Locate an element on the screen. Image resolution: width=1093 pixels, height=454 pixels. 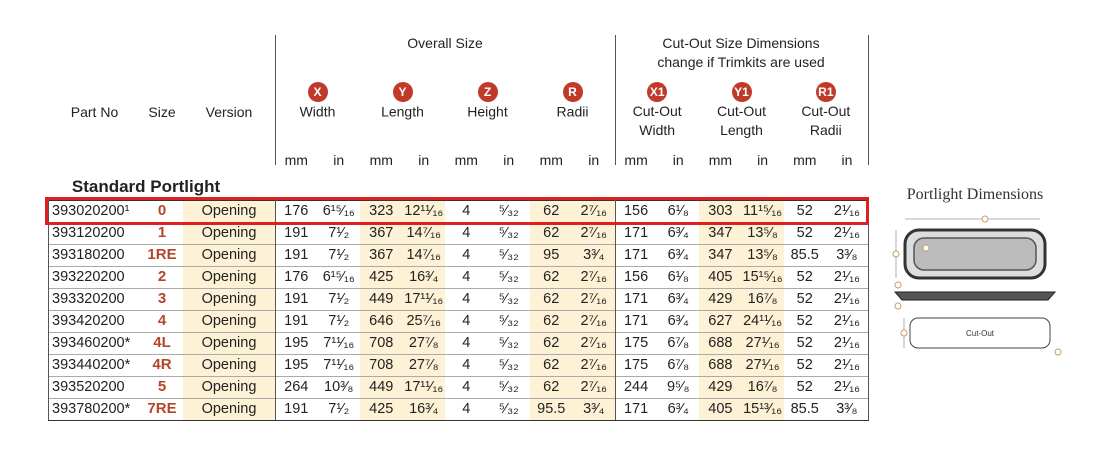
table-cell: 7RE is located at coordinates (162, 408).